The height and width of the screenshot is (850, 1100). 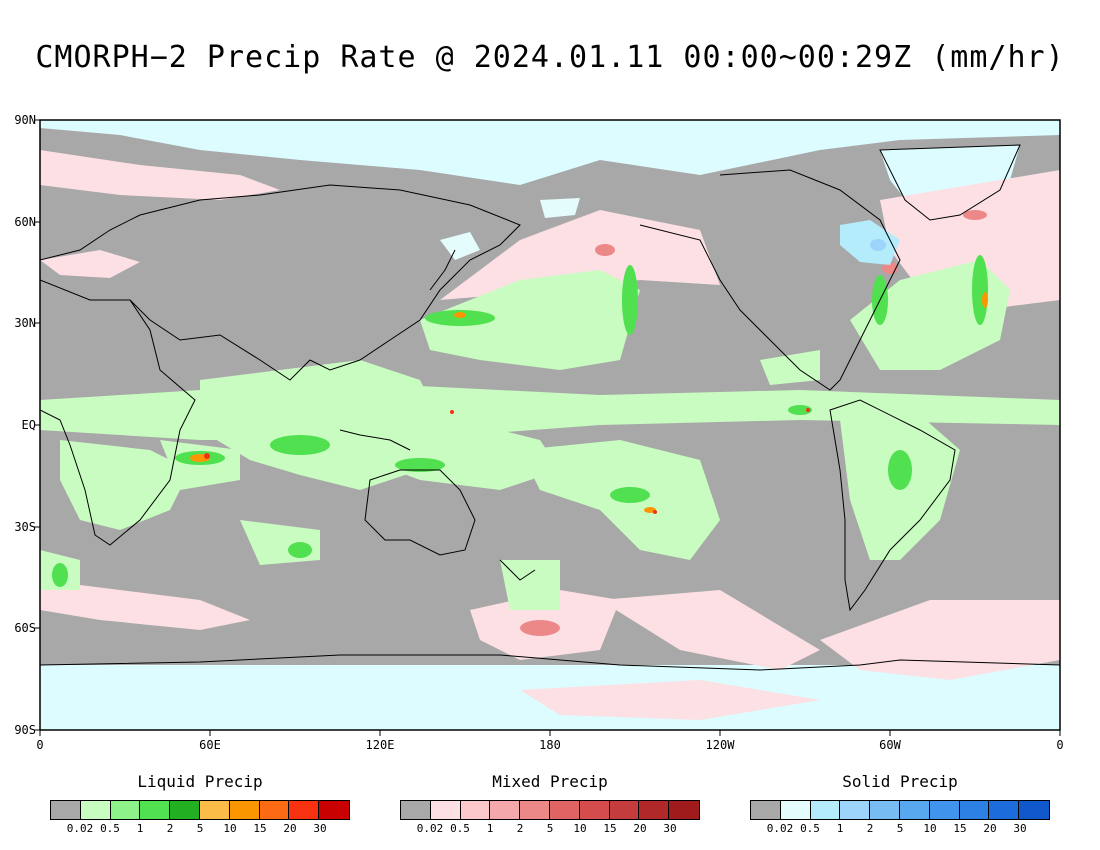 What do you see at coordinates (550, 152) in the screenshot?
I see `arctic-ice` at bounding box center [550, 152].